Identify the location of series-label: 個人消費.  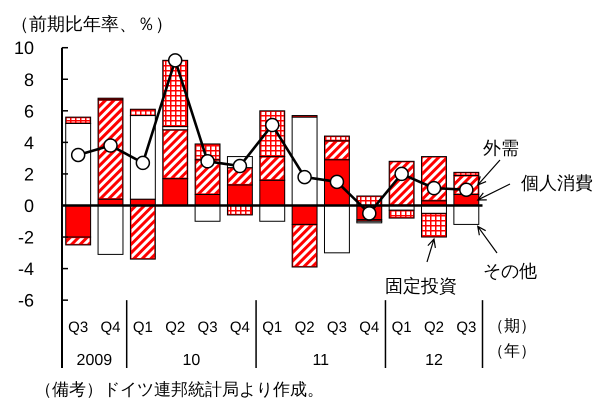
(557, 183).